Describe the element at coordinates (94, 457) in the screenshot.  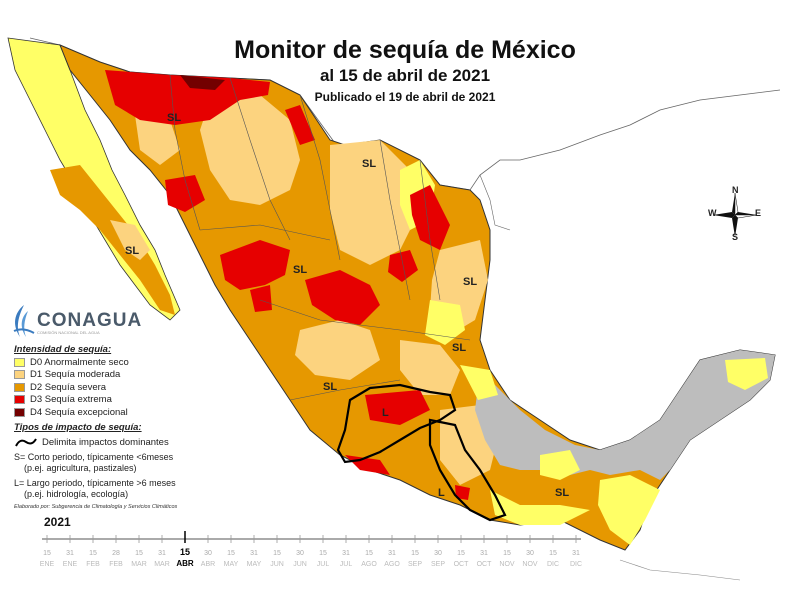
I see `short-term-label: S= Corto periodo, típicamente <6meses` at that location.